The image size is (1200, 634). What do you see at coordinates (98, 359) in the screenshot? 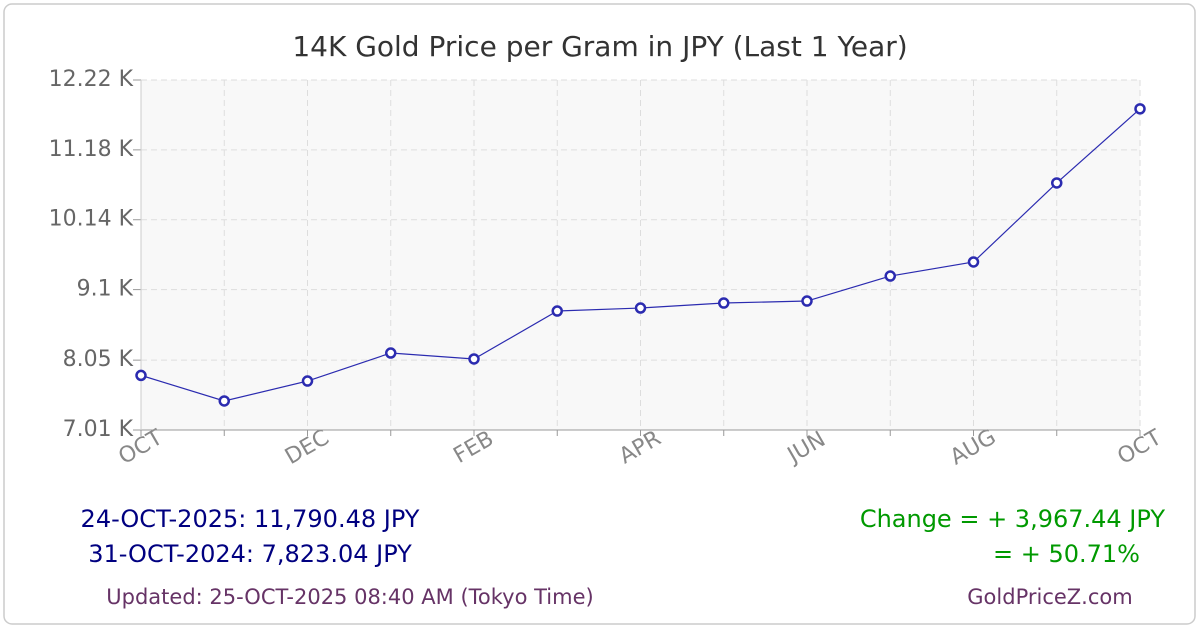
I see `y-tick-label: 8.05 K` at bounding box center [98, 359].